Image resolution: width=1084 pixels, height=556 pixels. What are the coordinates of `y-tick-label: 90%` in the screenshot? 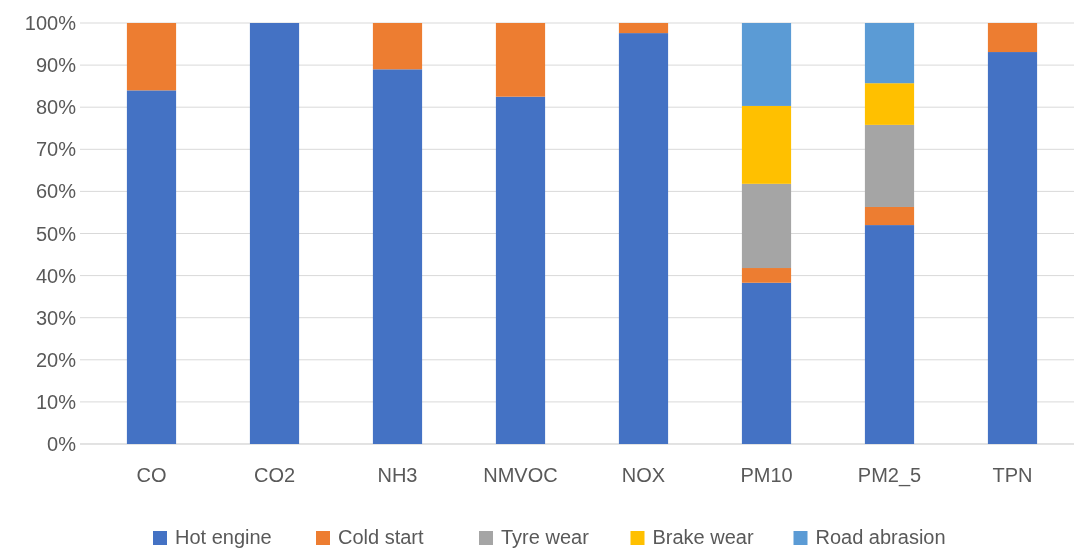 It's located at (56, 65).